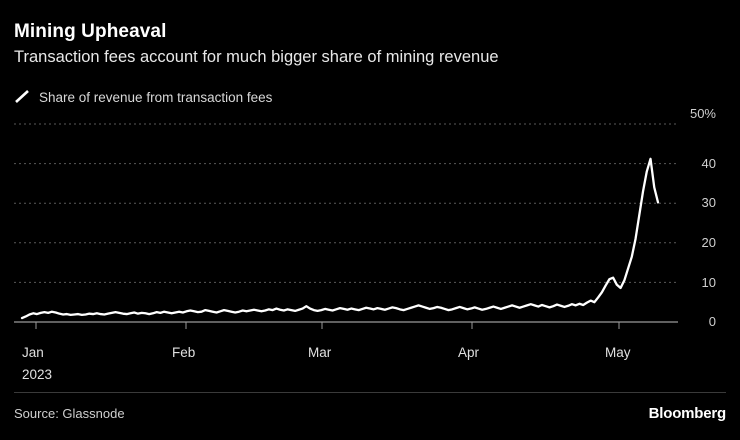 The width and height of the screenshot is (740, 440). Describe the element at coordinates (709, 242) in the screenshot. I see `y-tick-label-3: 20` at that location.